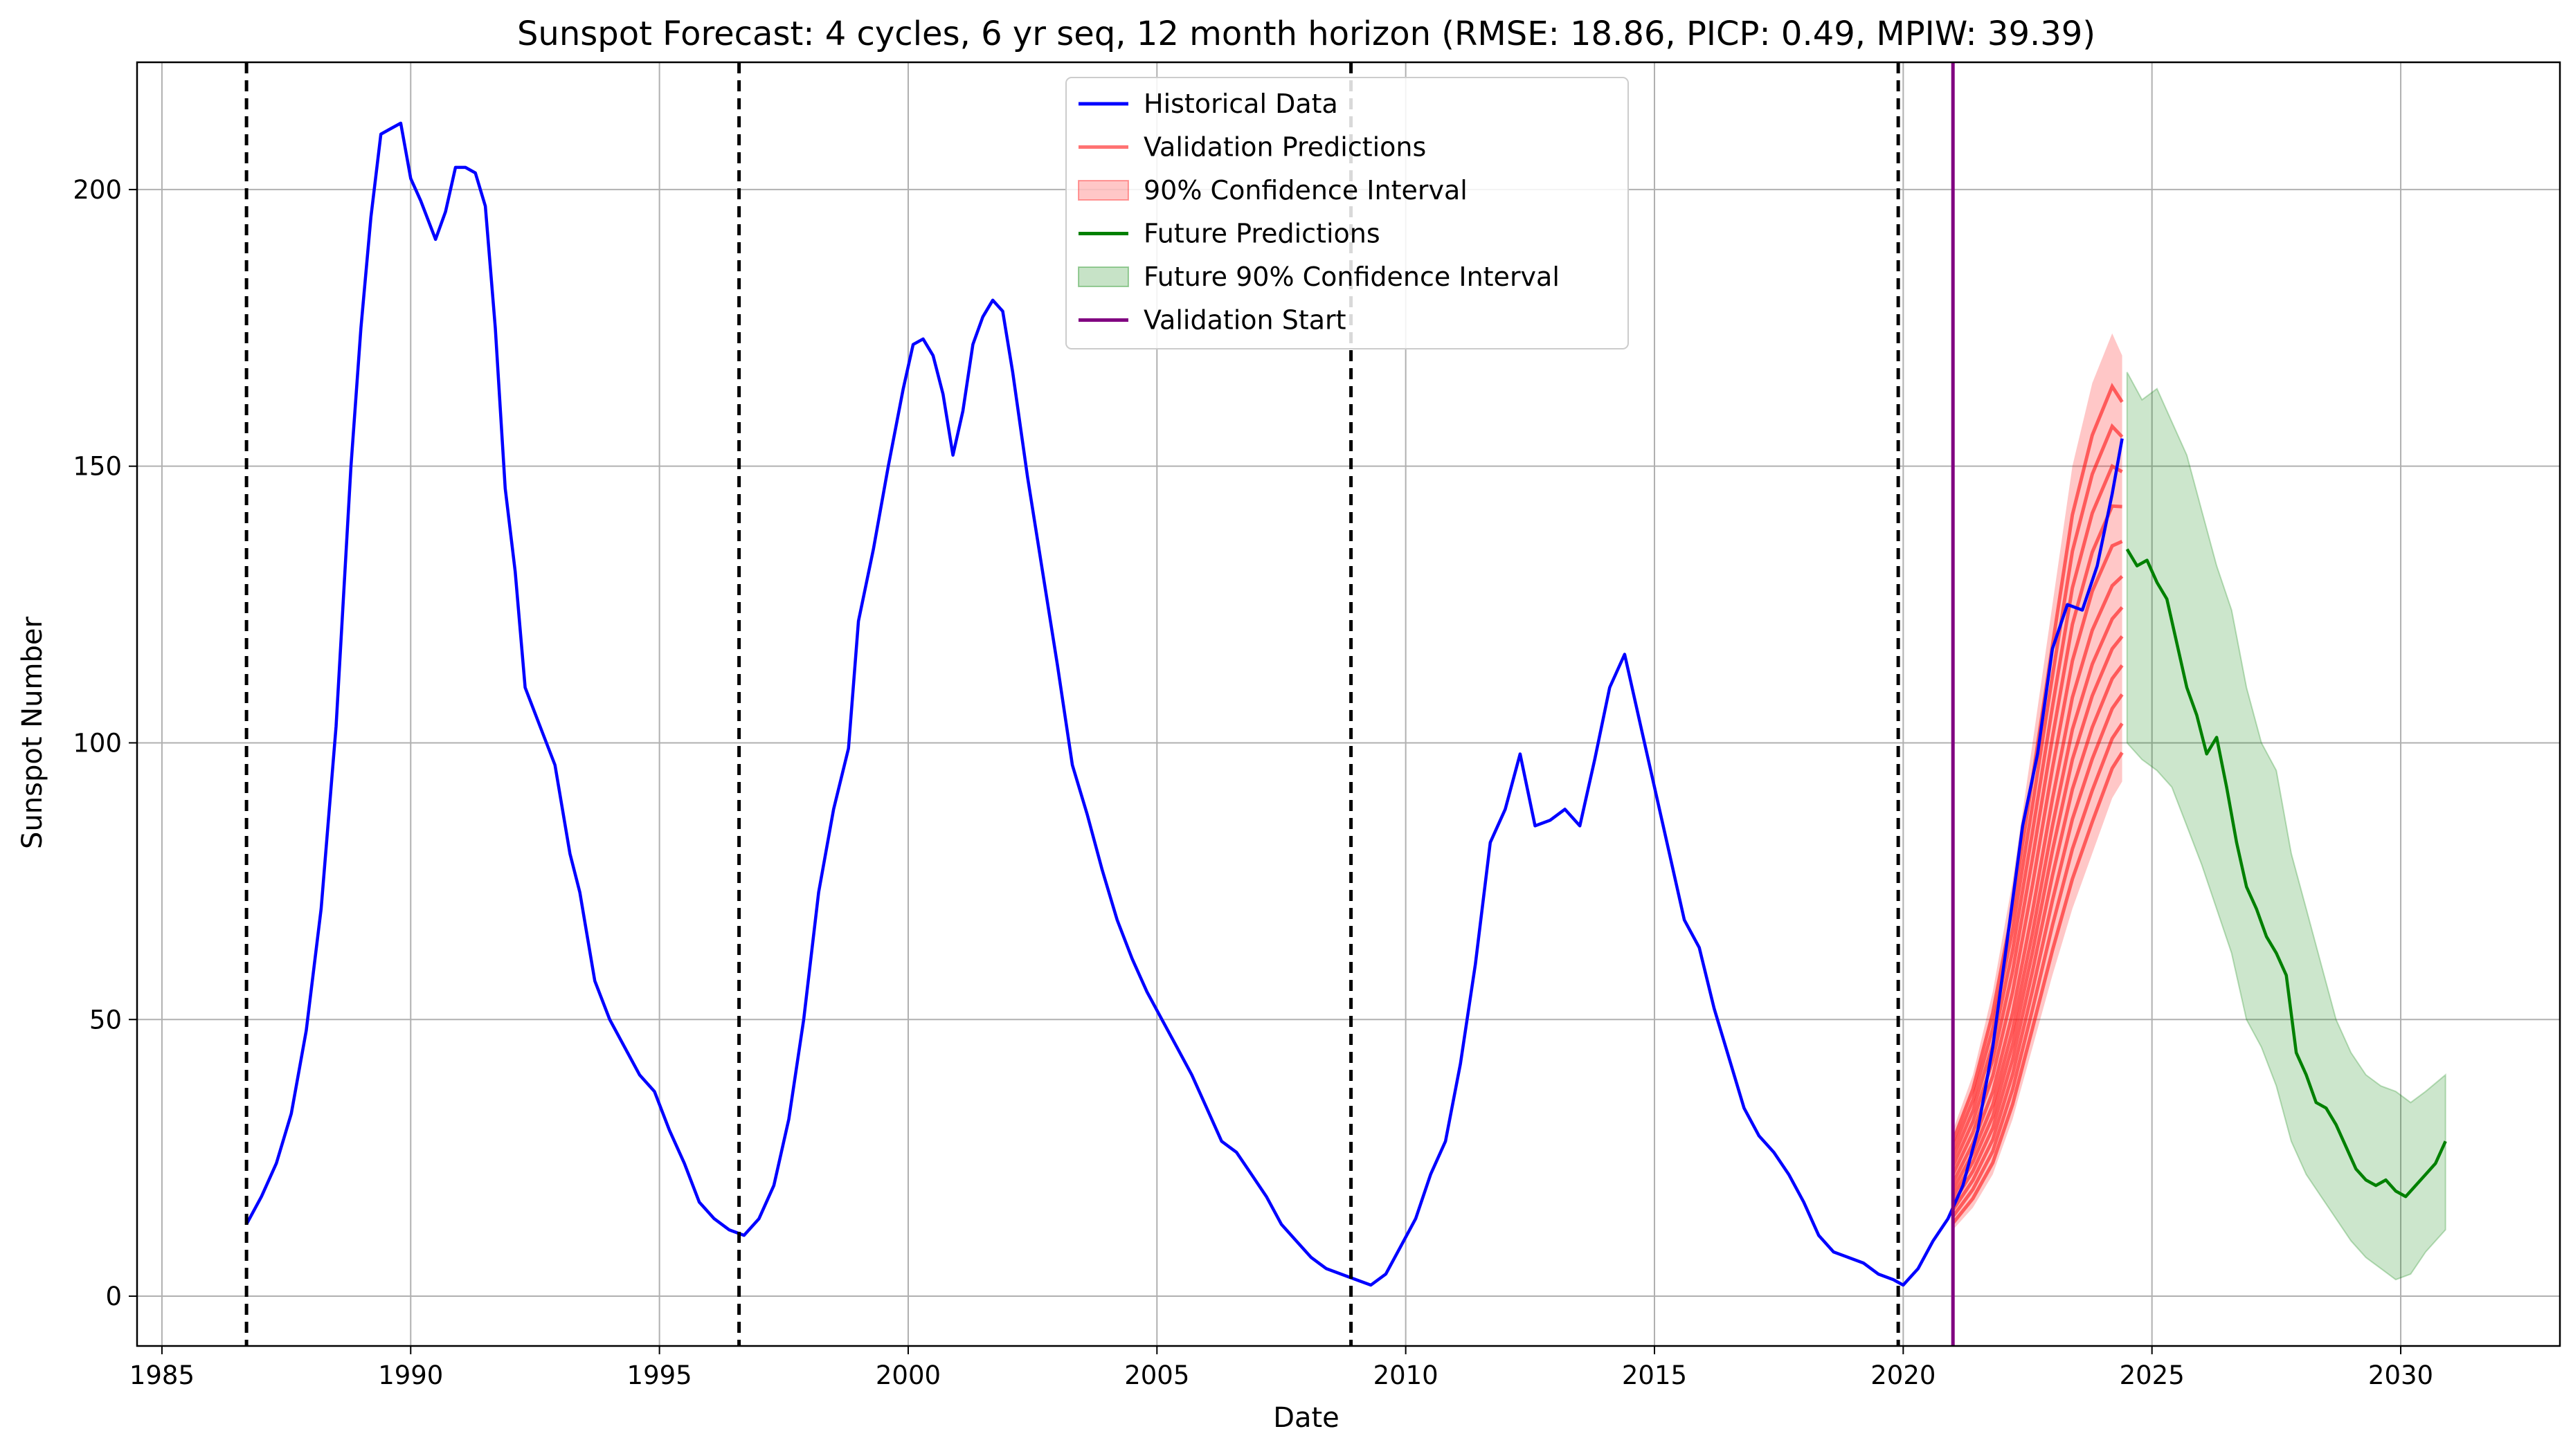 The image size is (2571, 1456). What do you see at coordinates (106, 1020) in the screenshot?
I see `y-tick-label: 50` at bounding box center [106, 1020].